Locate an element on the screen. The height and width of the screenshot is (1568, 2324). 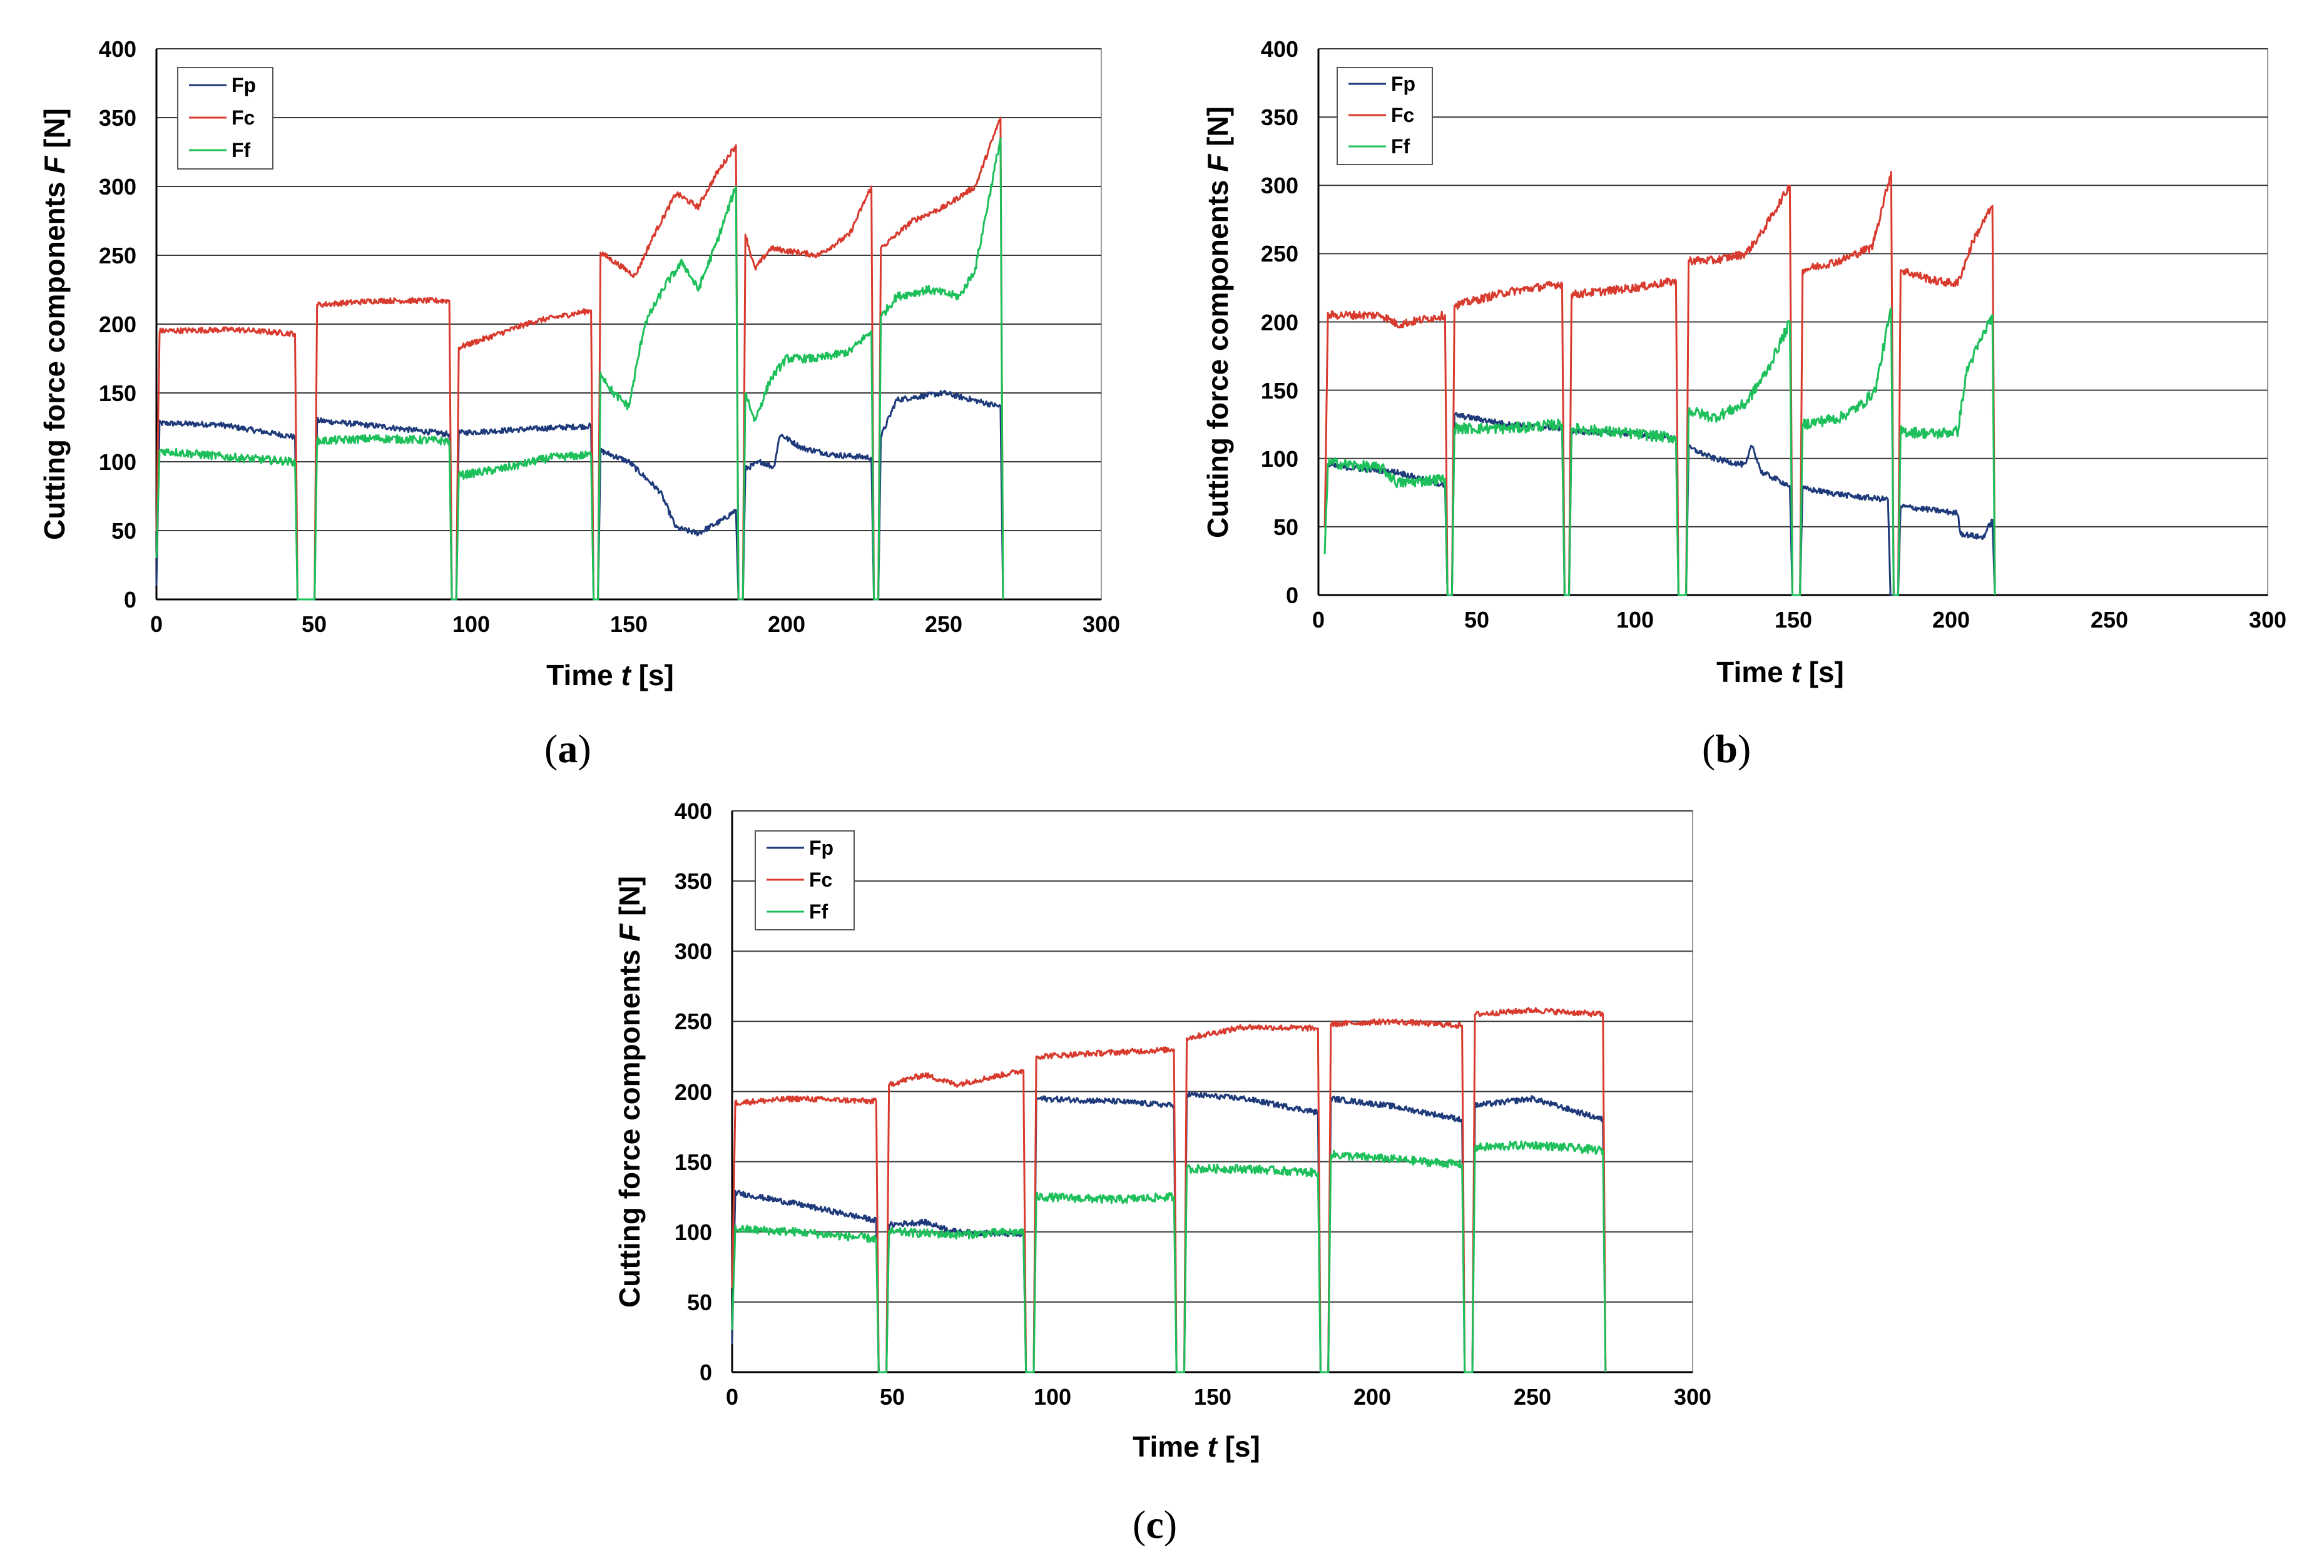
caption-c: (c) is located at coordinates (1155, 1525).